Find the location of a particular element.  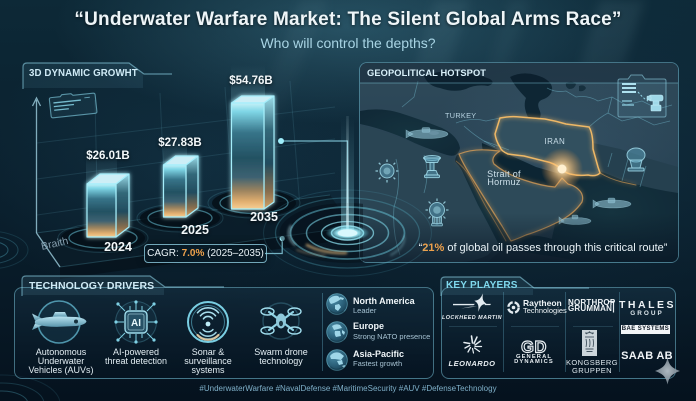

svg-text: AI is located at coordinates (136, 323).